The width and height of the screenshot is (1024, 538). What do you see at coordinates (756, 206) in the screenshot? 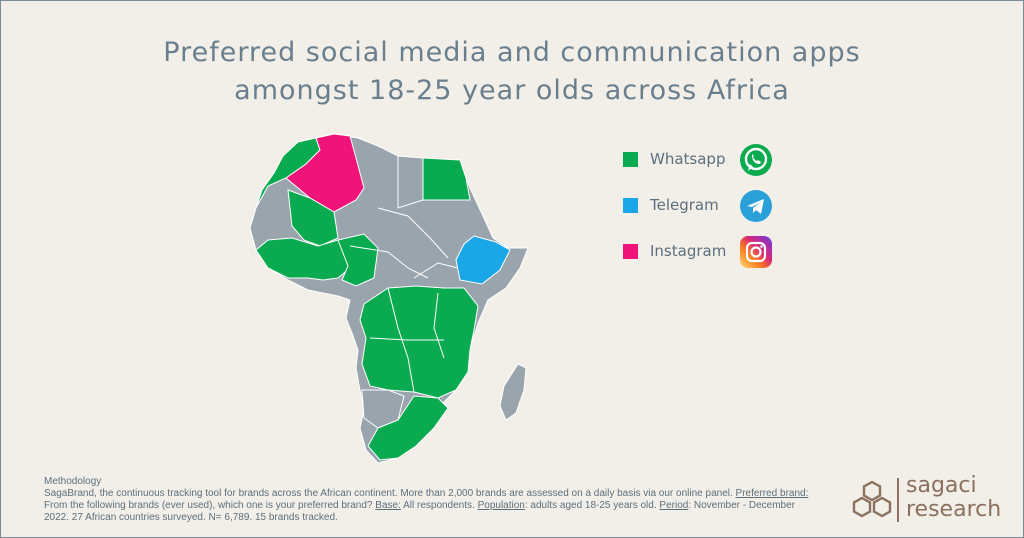
I see `telegram-icon` at bounding box center [756, 206].